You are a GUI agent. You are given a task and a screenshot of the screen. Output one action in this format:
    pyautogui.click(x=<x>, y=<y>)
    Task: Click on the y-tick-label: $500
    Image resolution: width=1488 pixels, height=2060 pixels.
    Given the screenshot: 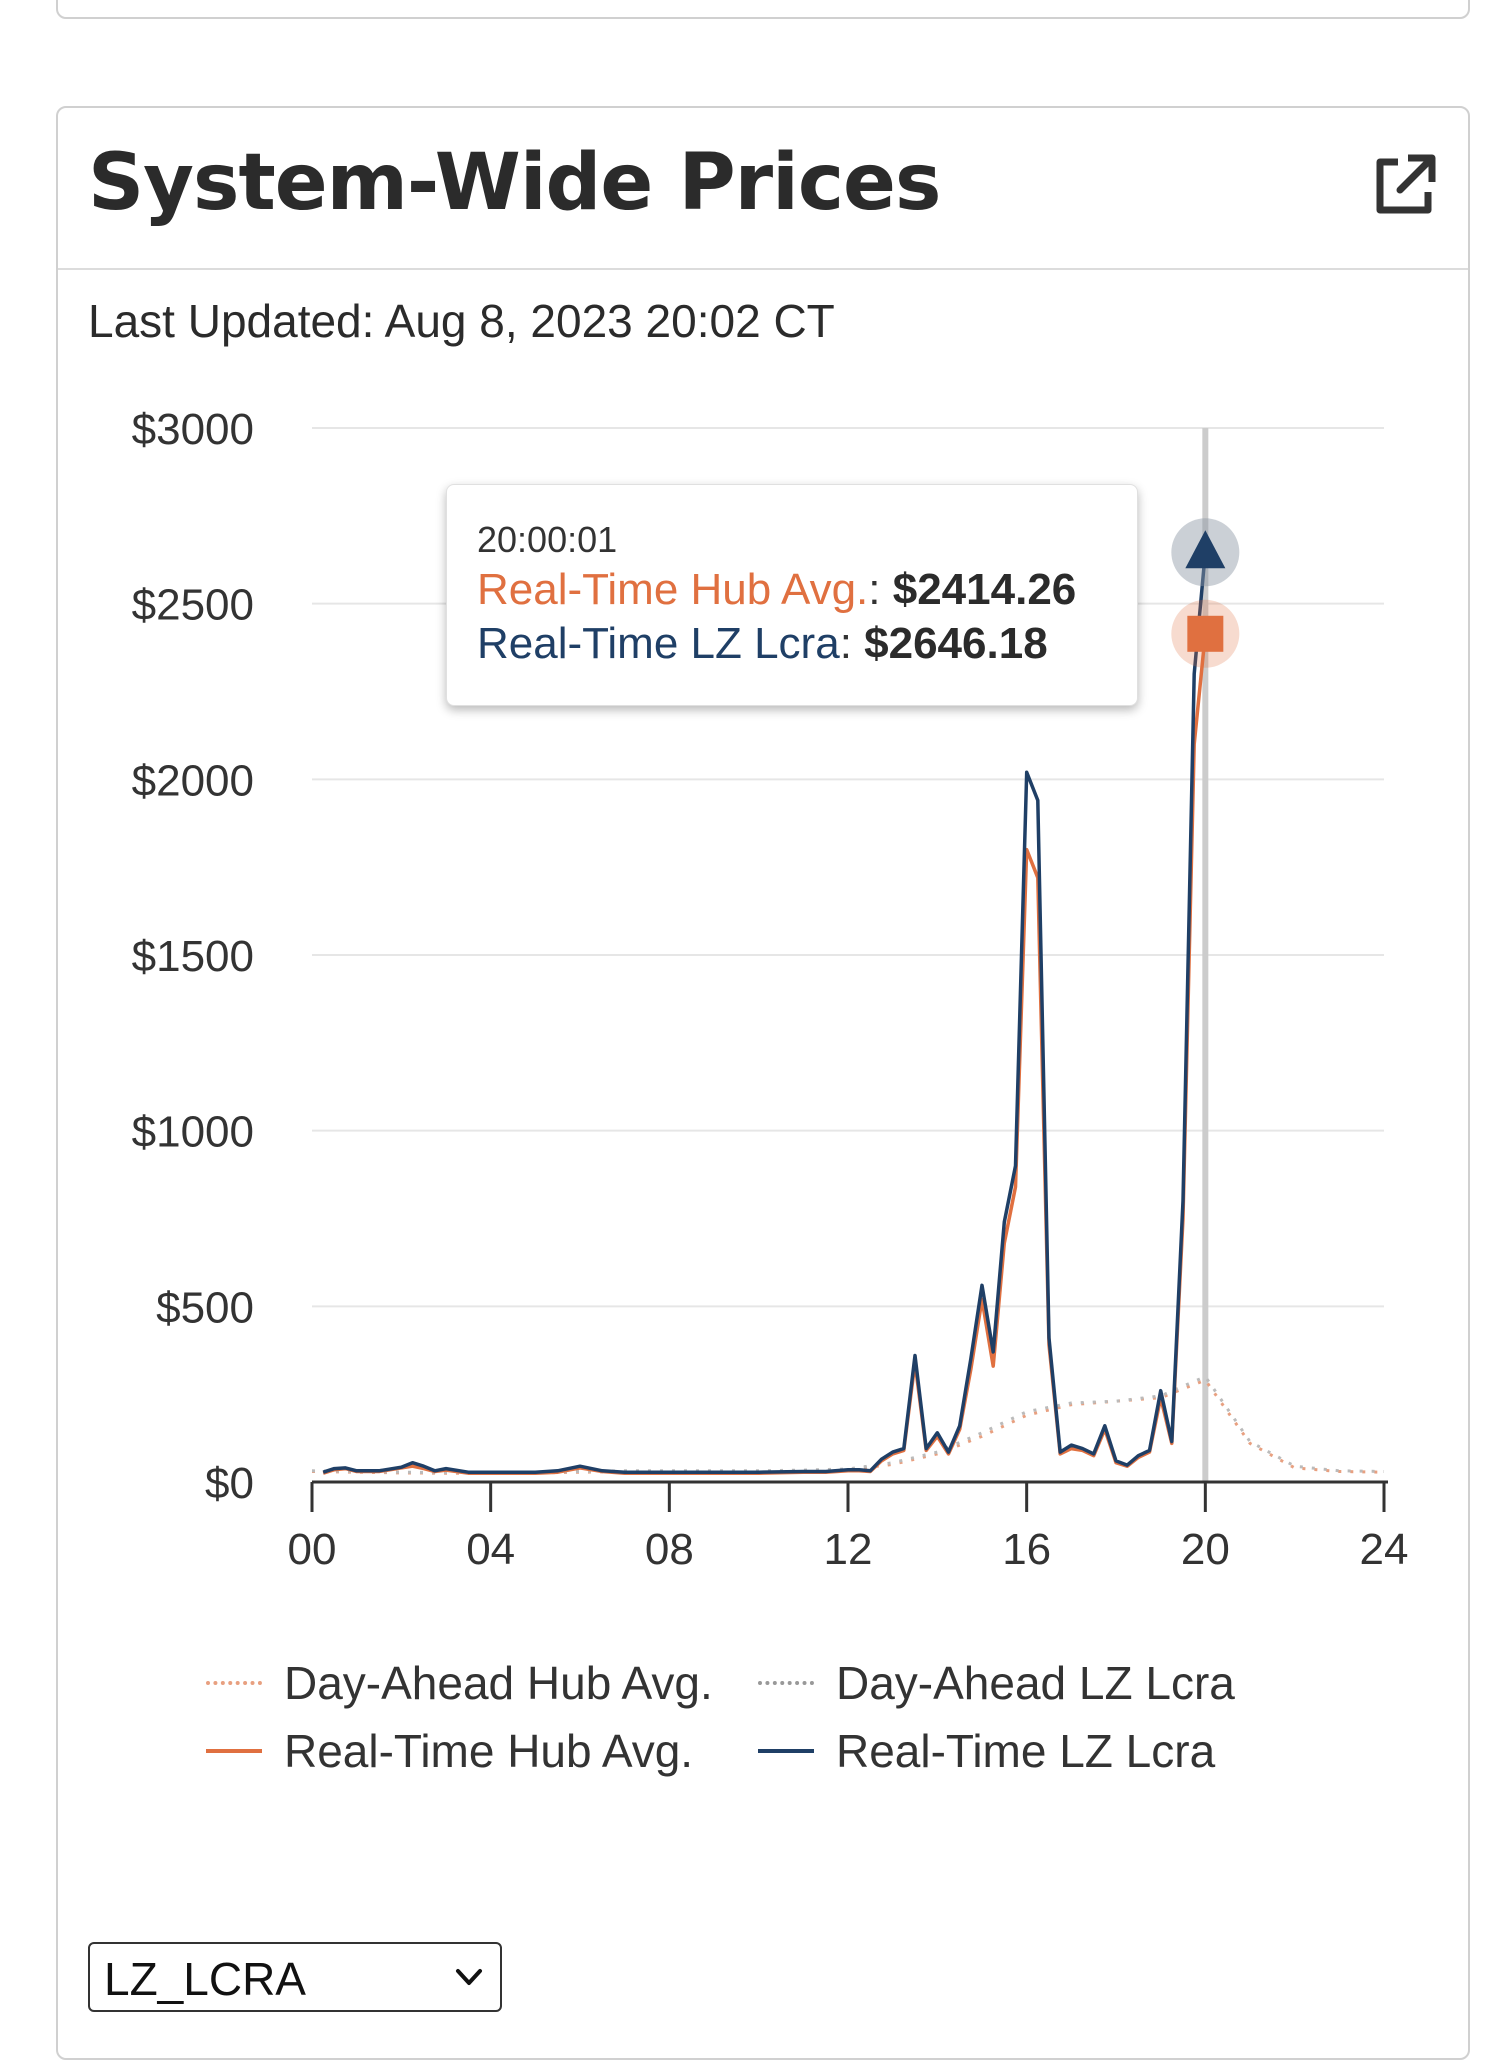 What is the action you would take?
    pyautogui.click(x=205, y=1307)
    